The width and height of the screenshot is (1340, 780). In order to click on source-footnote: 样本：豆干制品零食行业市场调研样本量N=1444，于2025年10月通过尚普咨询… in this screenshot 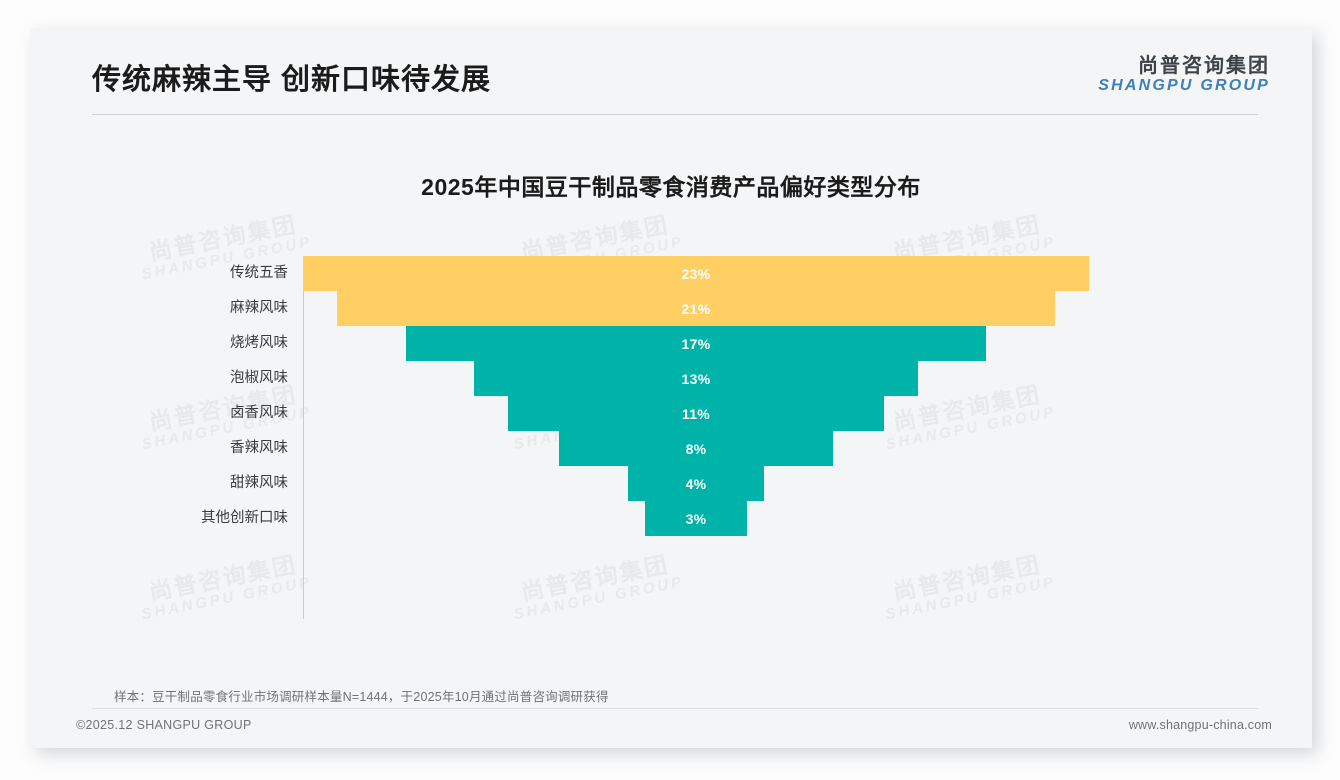, I will do `click(361, 697)`.